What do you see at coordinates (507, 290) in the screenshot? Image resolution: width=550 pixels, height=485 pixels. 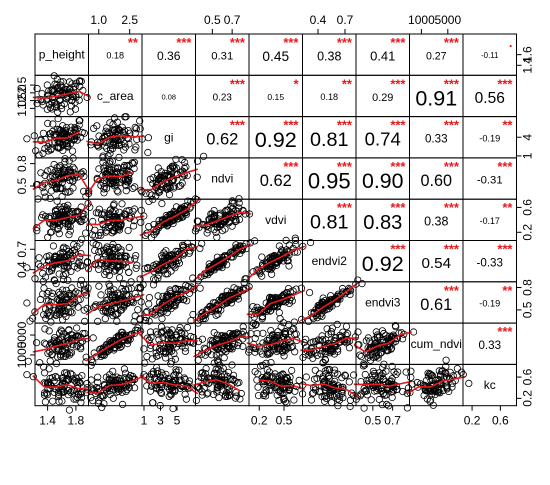 I see `significance-stars: **` at bounding box center [507, 290].